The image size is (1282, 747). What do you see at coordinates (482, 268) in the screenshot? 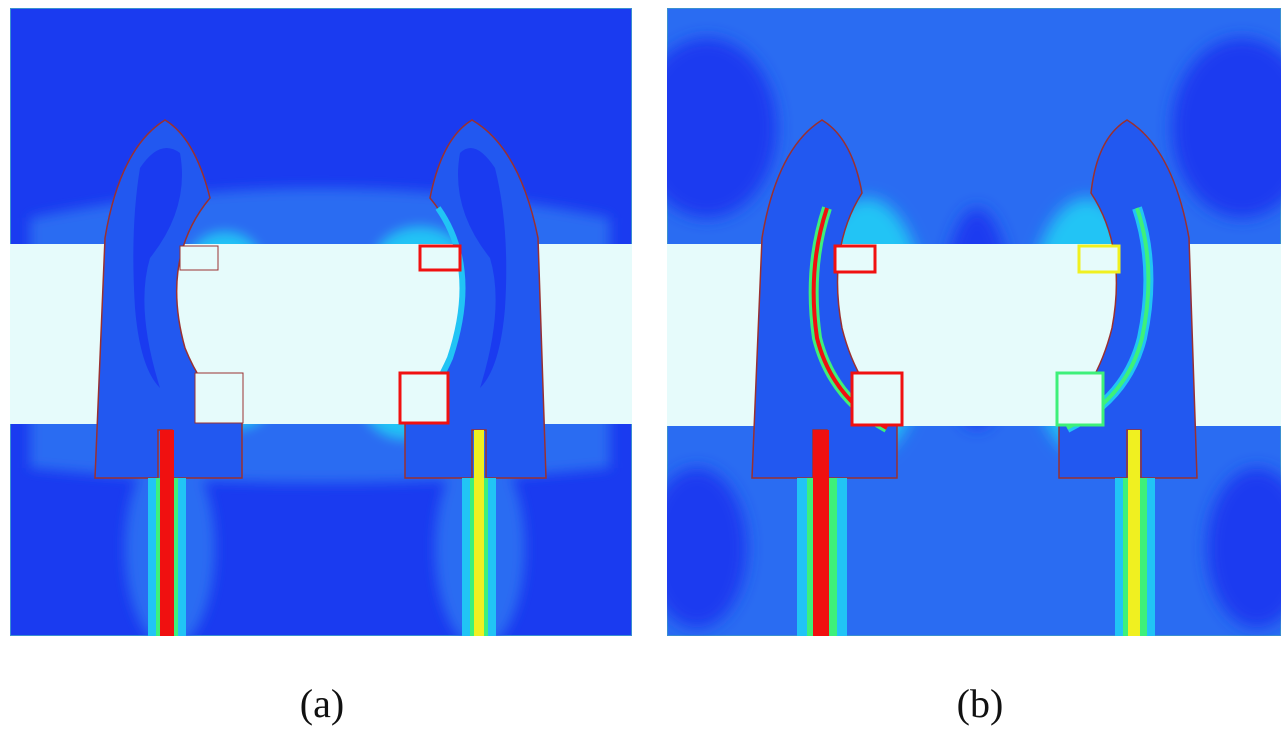
I see `right-antenna-inner` at bounding box center [482, 268].